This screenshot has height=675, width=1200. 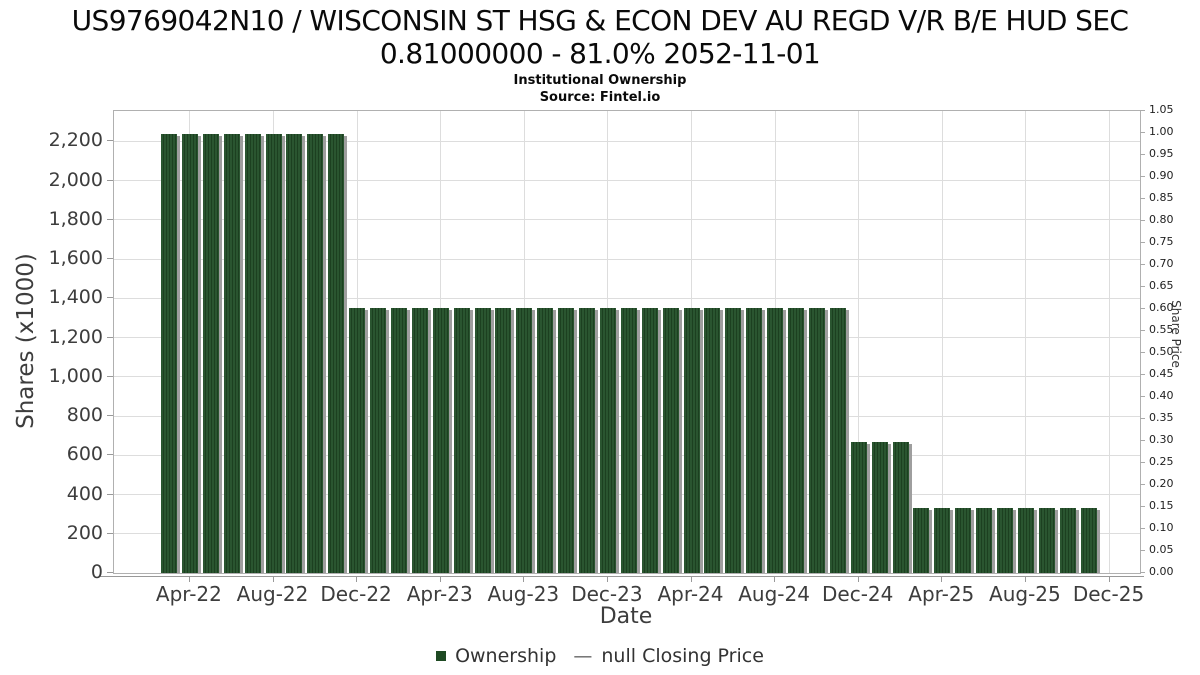 I want to click on x-tick-label: Dec-22, so click(x=356, y=594).